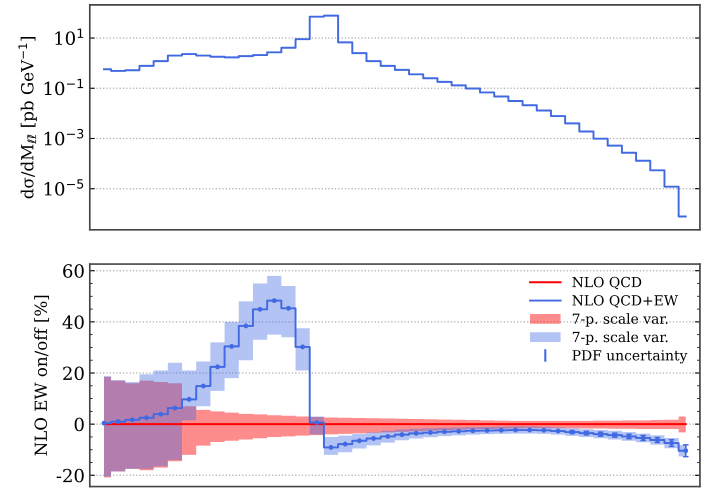 The height and width of the screenshot is (489, 707). Describe the element at coordinates (42, 376) in the screenshot. I see `y-axis-title: NLO EW on/off [%]` at that location.